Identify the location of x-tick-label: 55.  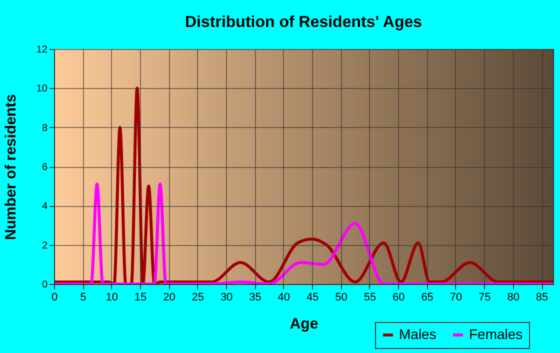
(370, 298).